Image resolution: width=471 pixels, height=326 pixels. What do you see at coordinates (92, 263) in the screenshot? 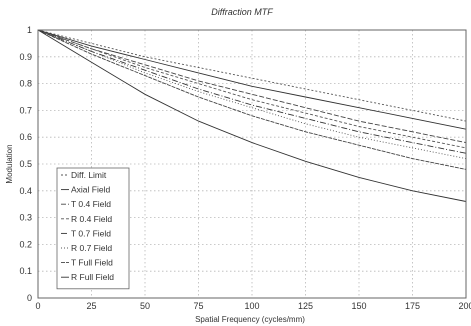
I see `legend-entry: T Full Field` at bounding box center [92, 263].